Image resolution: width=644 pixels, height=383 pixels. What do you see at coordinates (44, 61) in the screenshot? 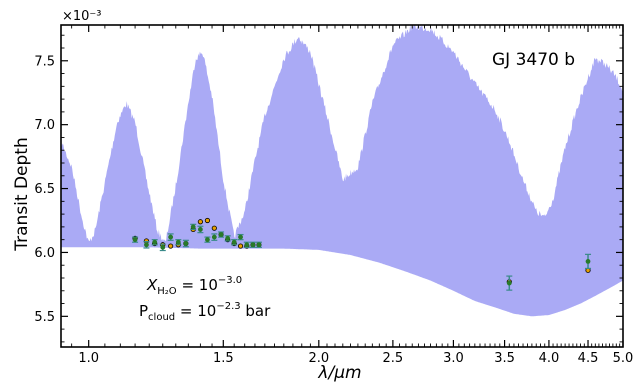
I see `y-tick-label: 7.5` at bounding box center [44, 61].